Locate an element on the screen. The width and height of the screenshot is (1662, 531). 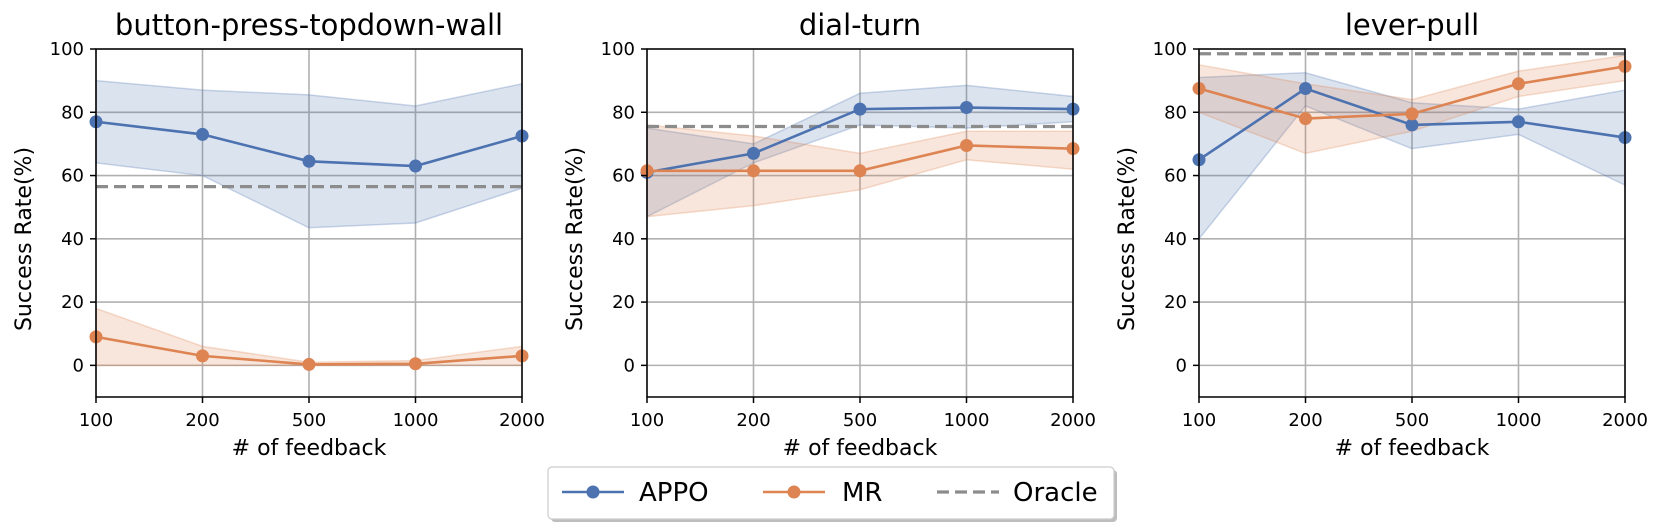
legend: APPO MR Oracle is located at coordinates (832, 494).